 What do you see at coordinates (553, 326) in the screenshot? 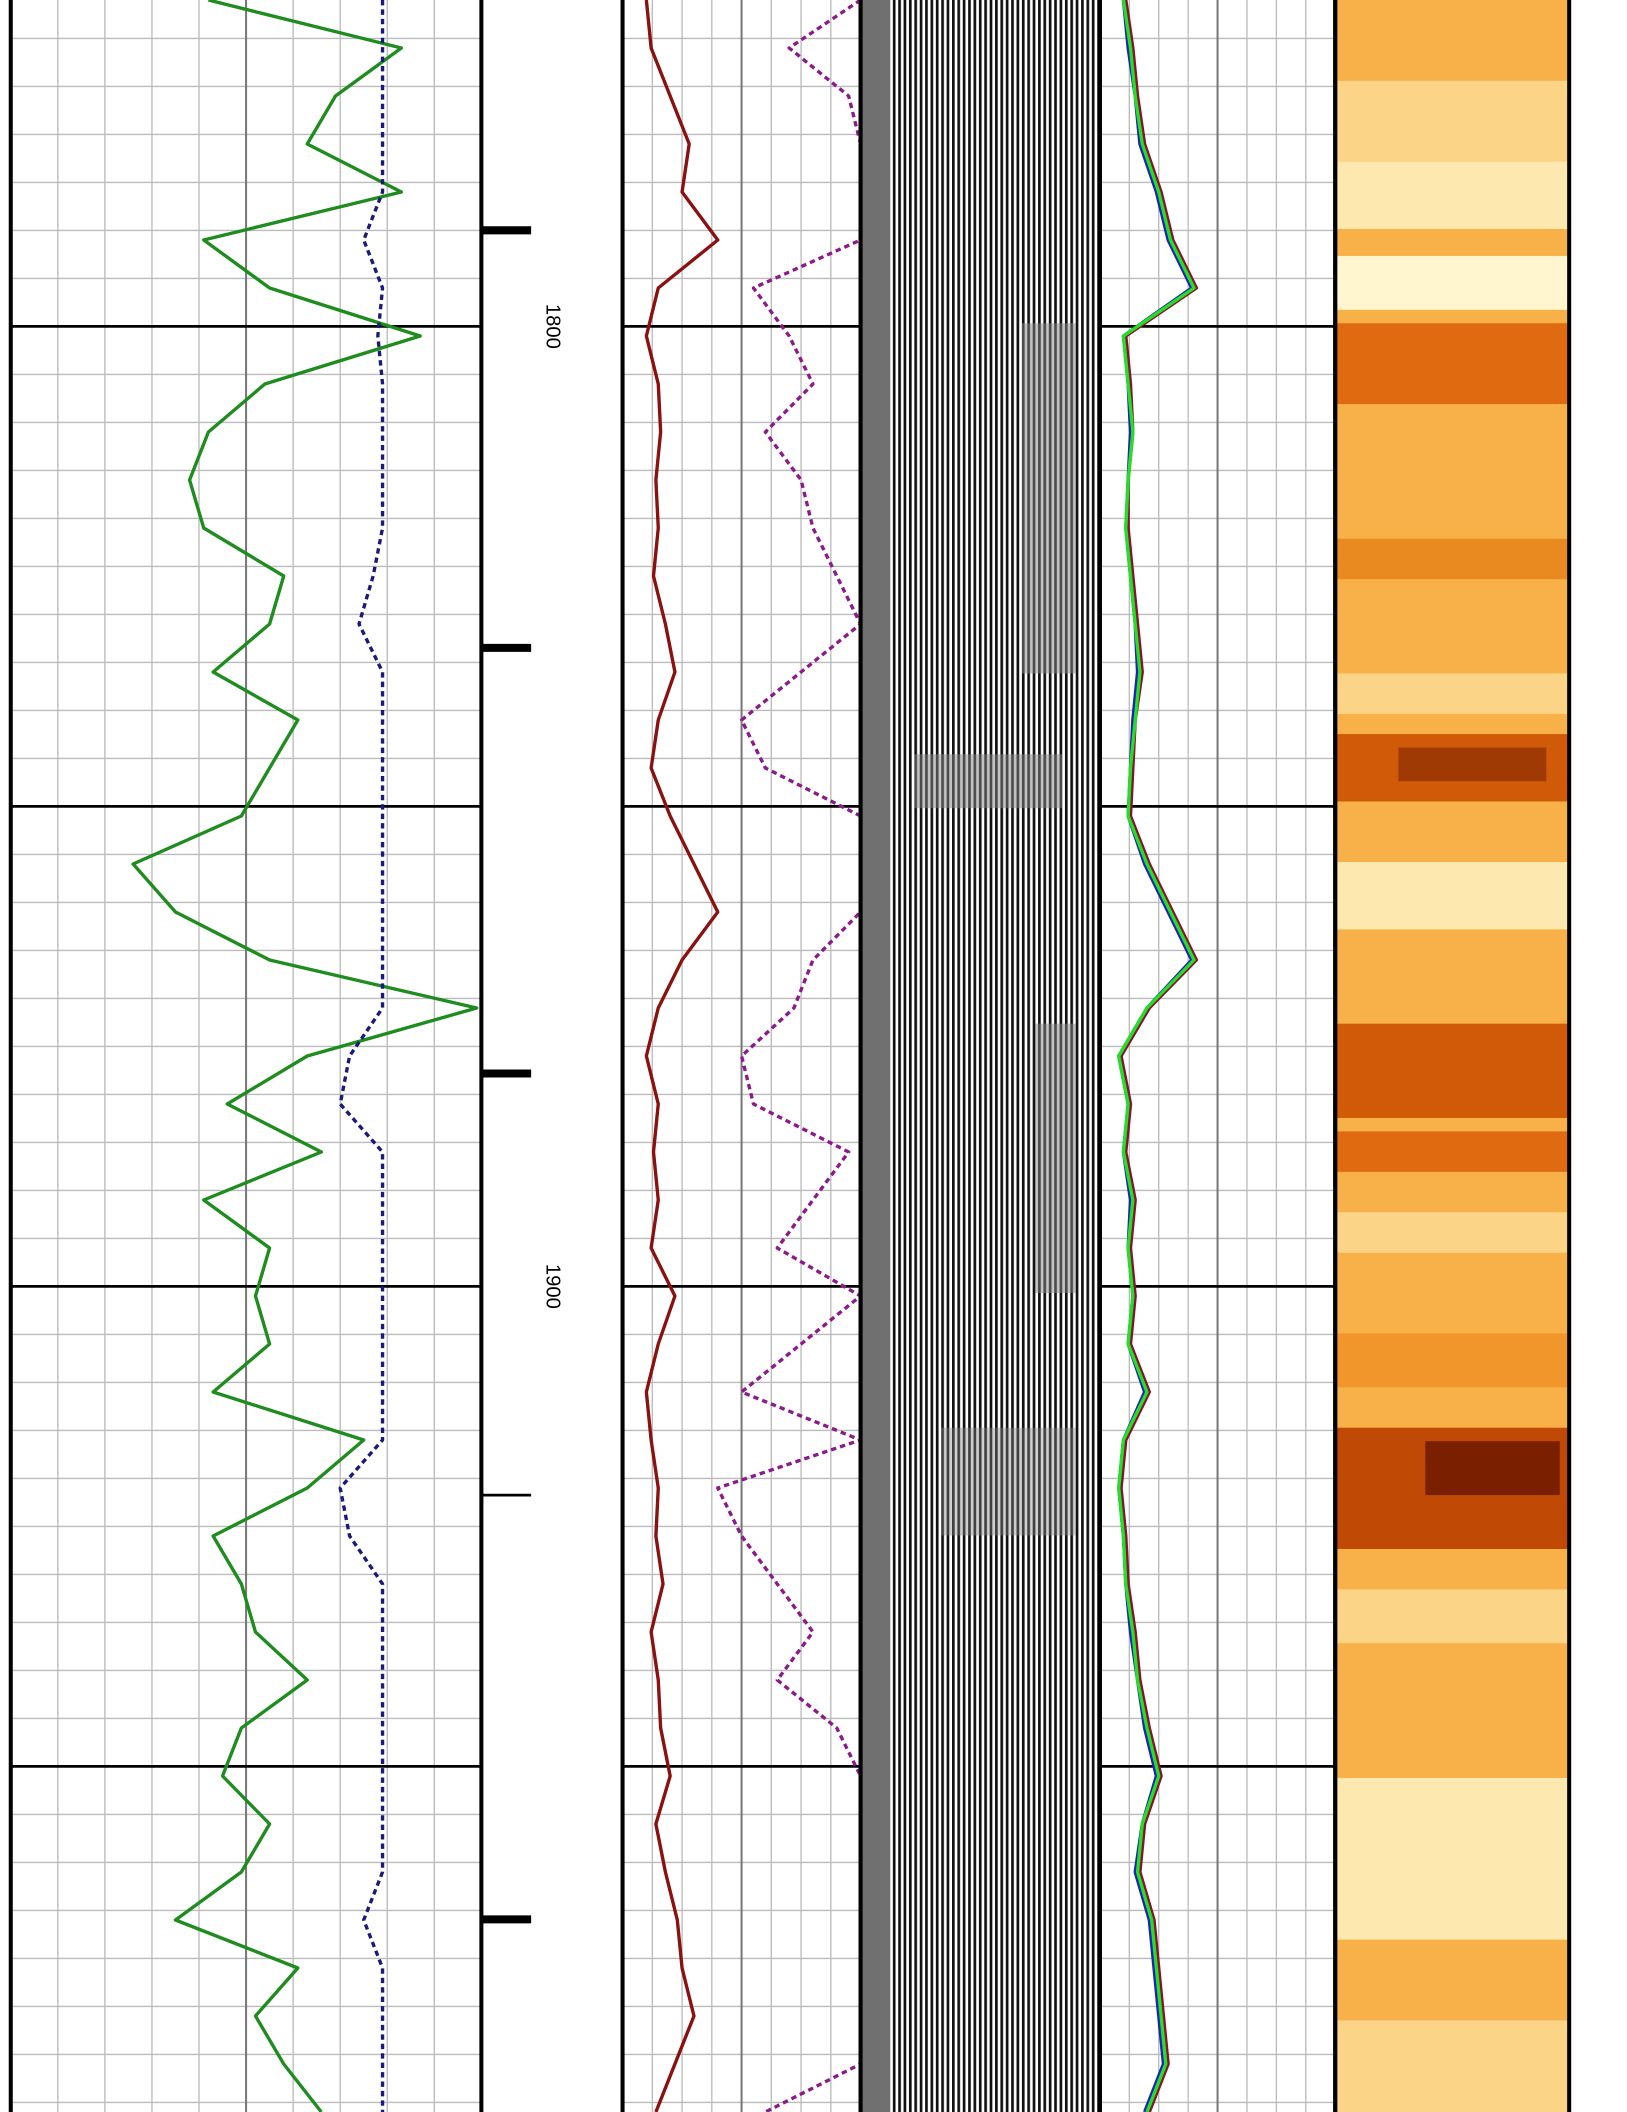
I see `depth-label: 1800` at bounding box center [553, 326].